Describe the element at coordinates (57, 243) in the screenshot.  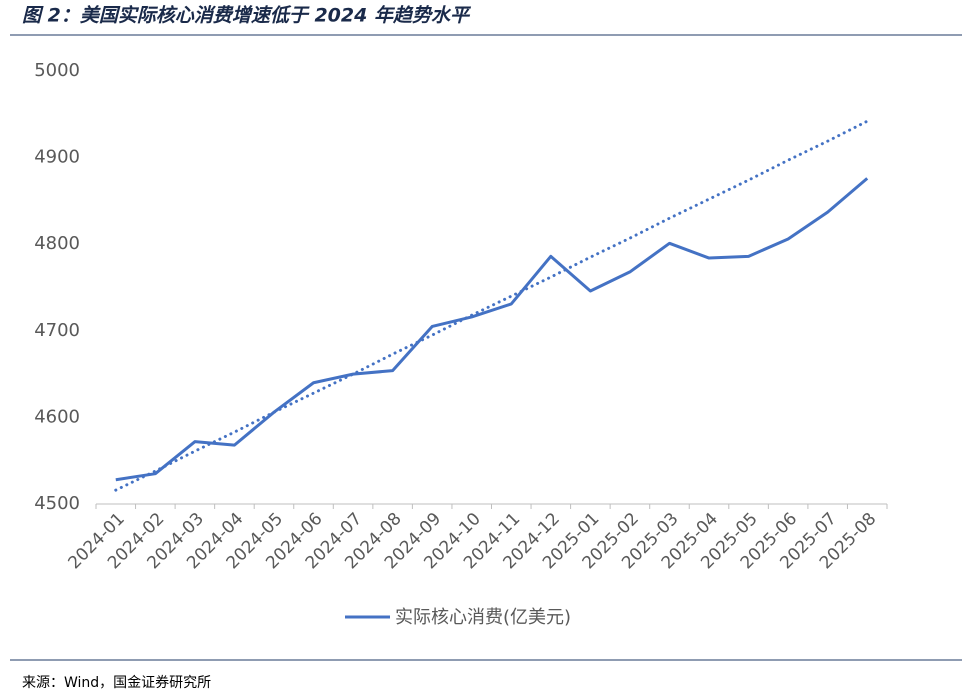
I see `y-tick-label: 4800` at that location.